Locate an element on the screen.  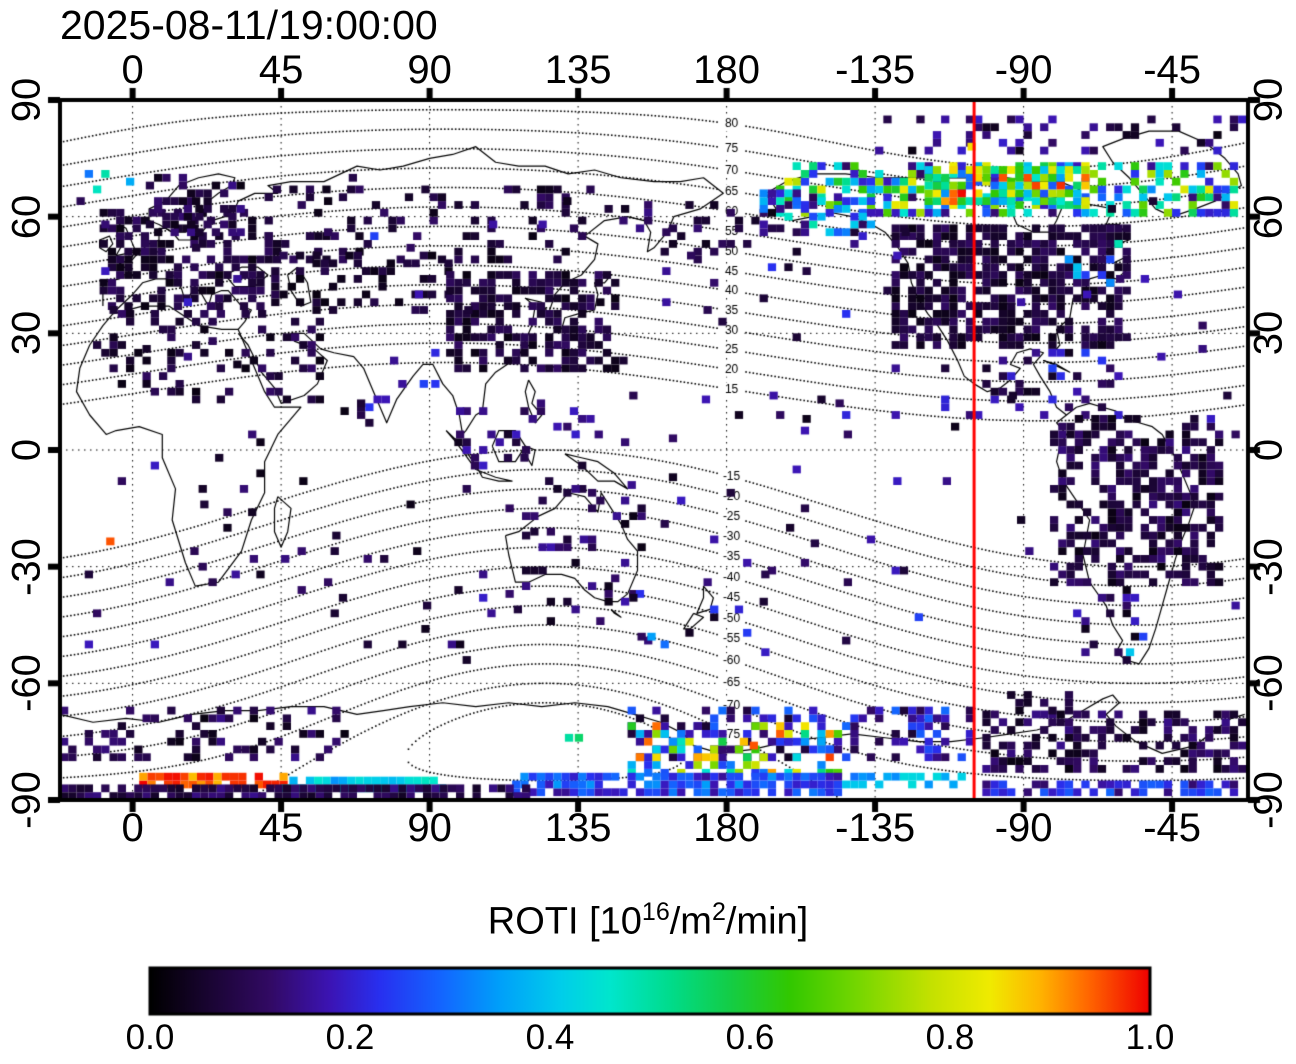
lon-tick-label-top: -90 is located at coordinates (1023, 70).